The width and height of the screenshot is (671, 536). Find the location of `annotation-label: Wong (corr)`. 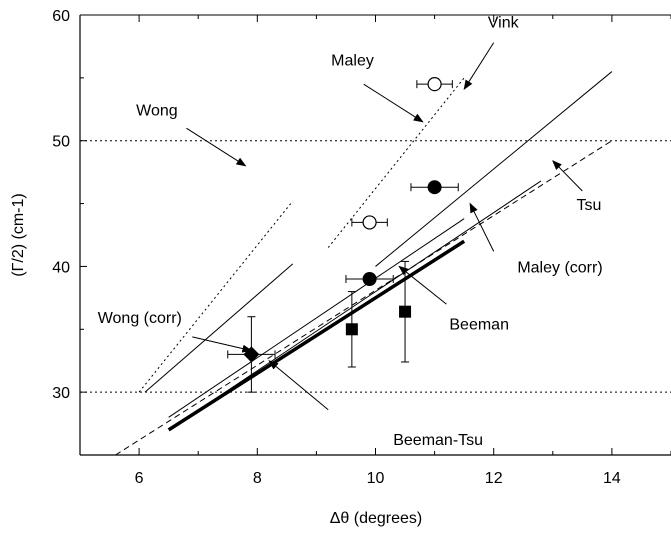

annotation-label: Wong (corr) is located at coordinates (140, 318).